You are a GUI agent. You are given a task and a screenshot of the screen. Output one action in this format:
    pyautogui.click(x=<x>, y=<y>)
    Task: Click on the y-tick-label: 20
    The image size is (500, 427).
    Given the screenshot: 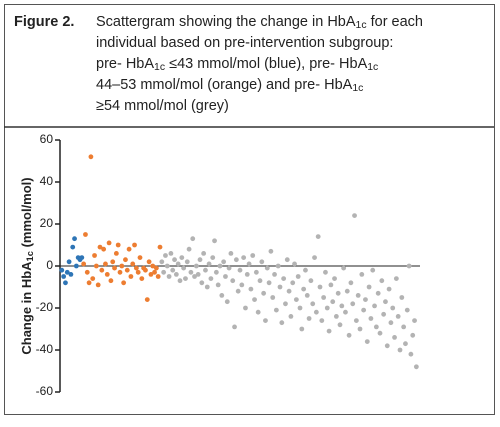 What is the action you would take?
    pyautogui.click(x=47, y=223)
    